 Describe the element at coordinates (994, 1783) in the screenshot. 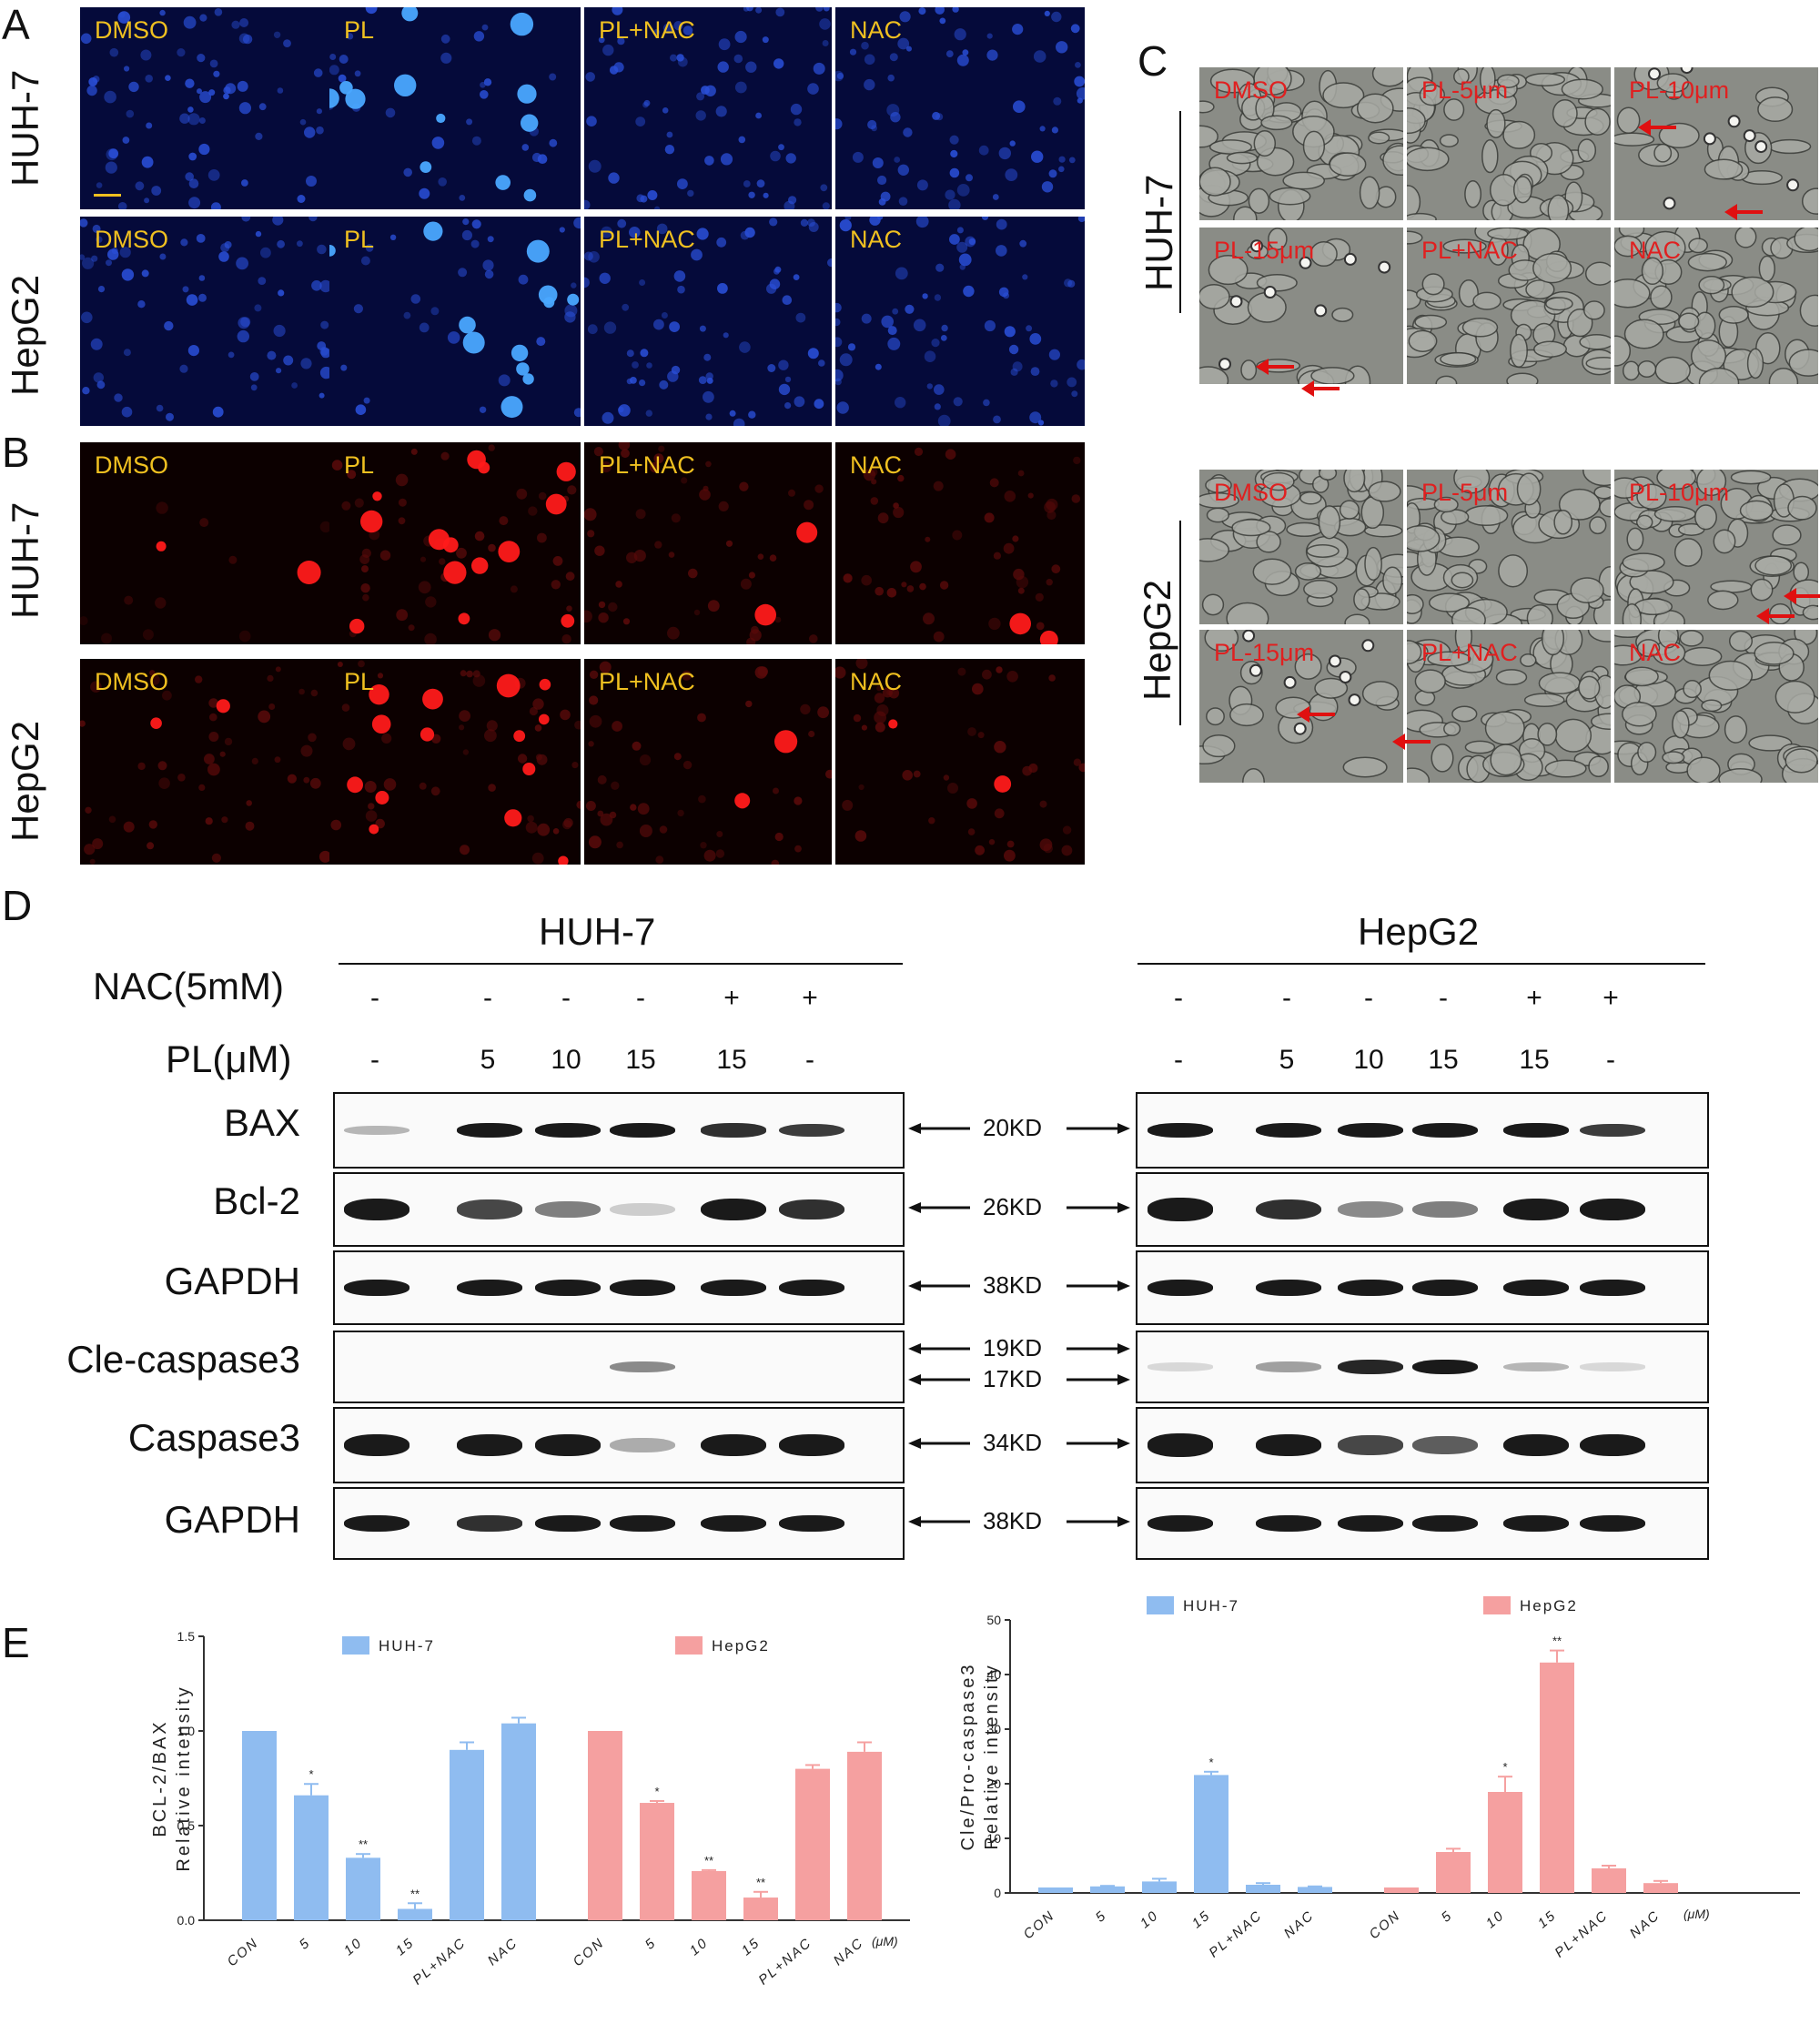

I see `y-tick-label: 20` at that location.